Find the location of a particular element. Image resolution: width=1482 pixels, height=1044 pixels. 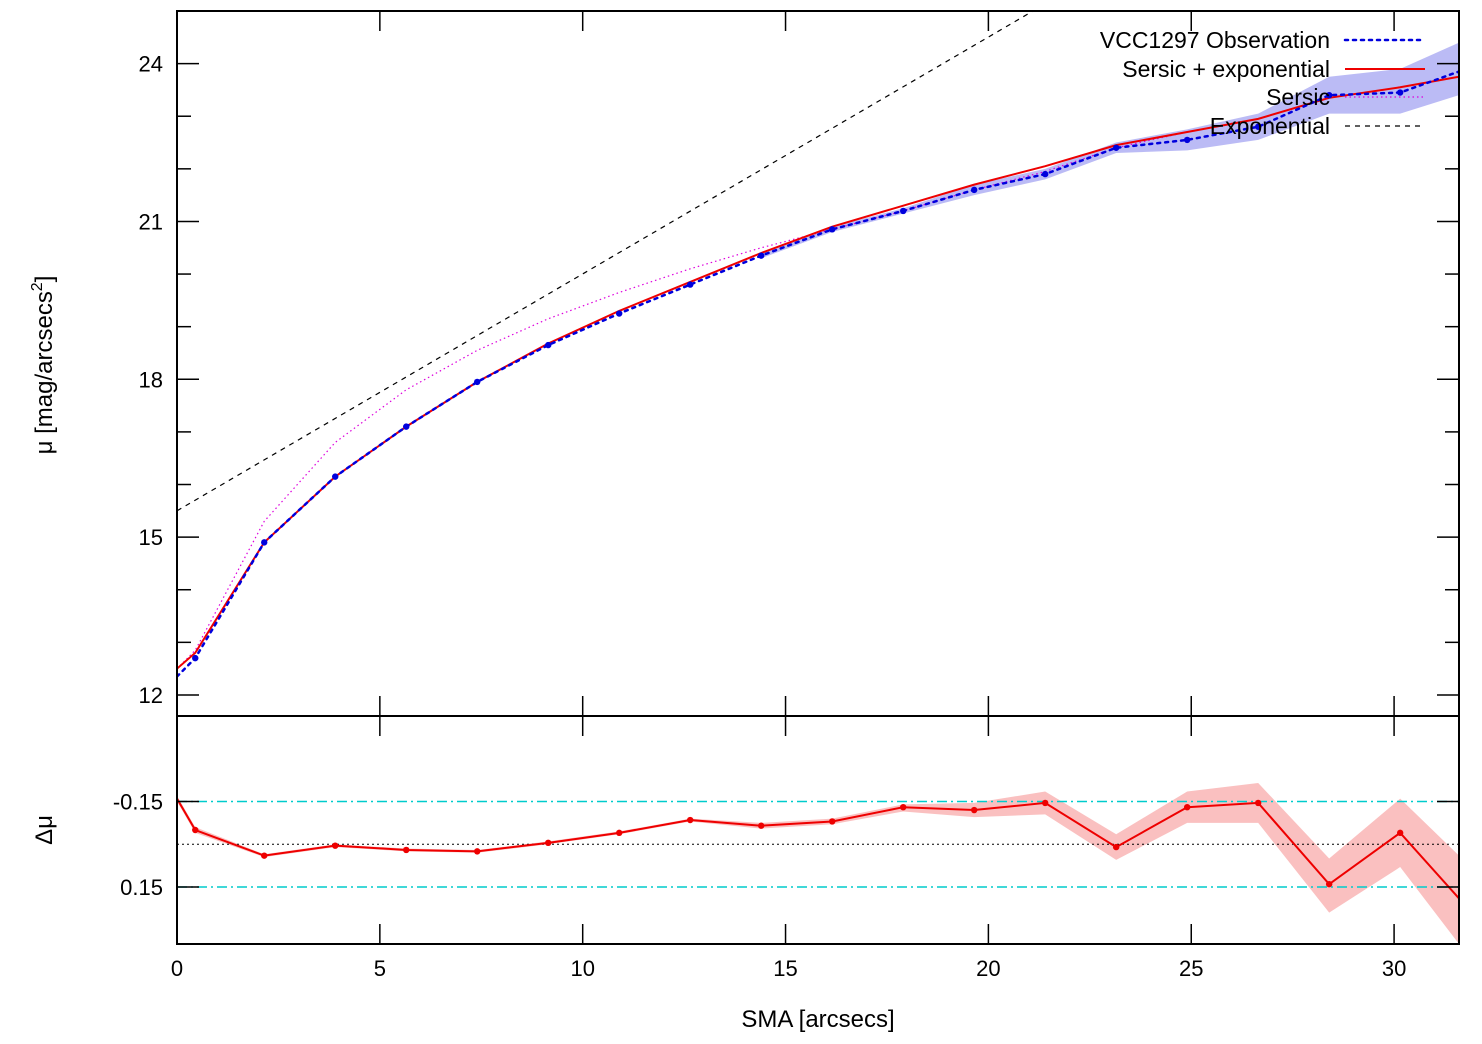

main-y-tick-label-15: 15 is located at coordinates (151, 537).